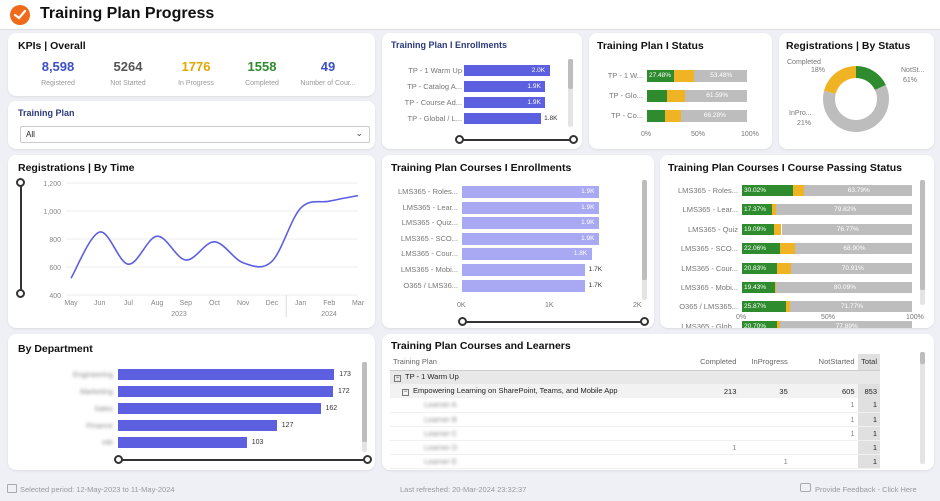  Describe the element at coordinates (836, 362) in the screenshot. I see `column-header: NotStarted` at that location.